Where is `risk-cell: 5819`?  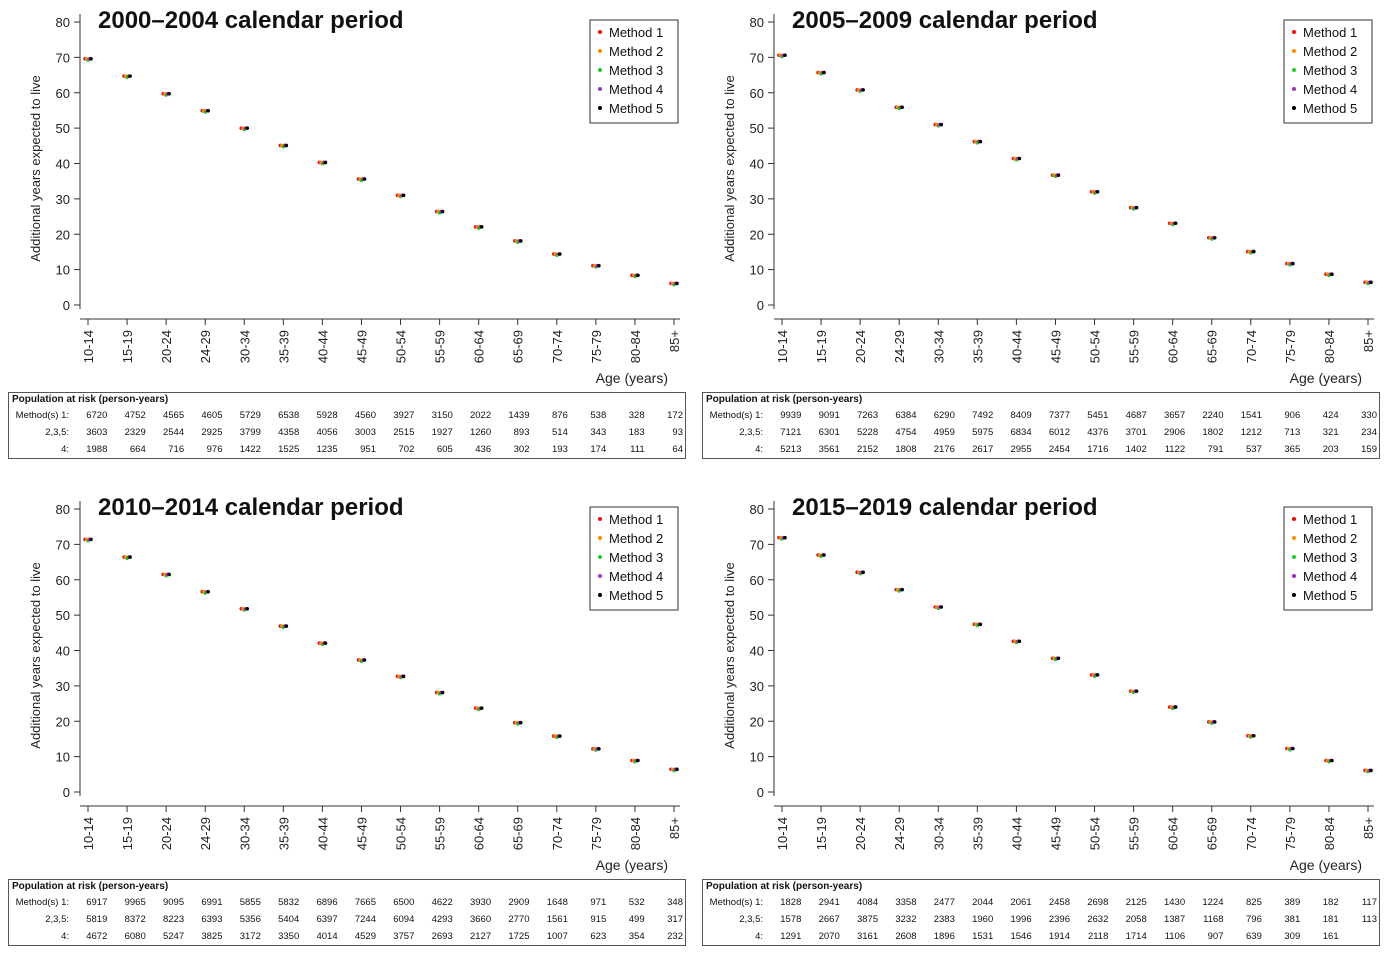
risk-cell: 5819 is located at coordinates (97, 919).